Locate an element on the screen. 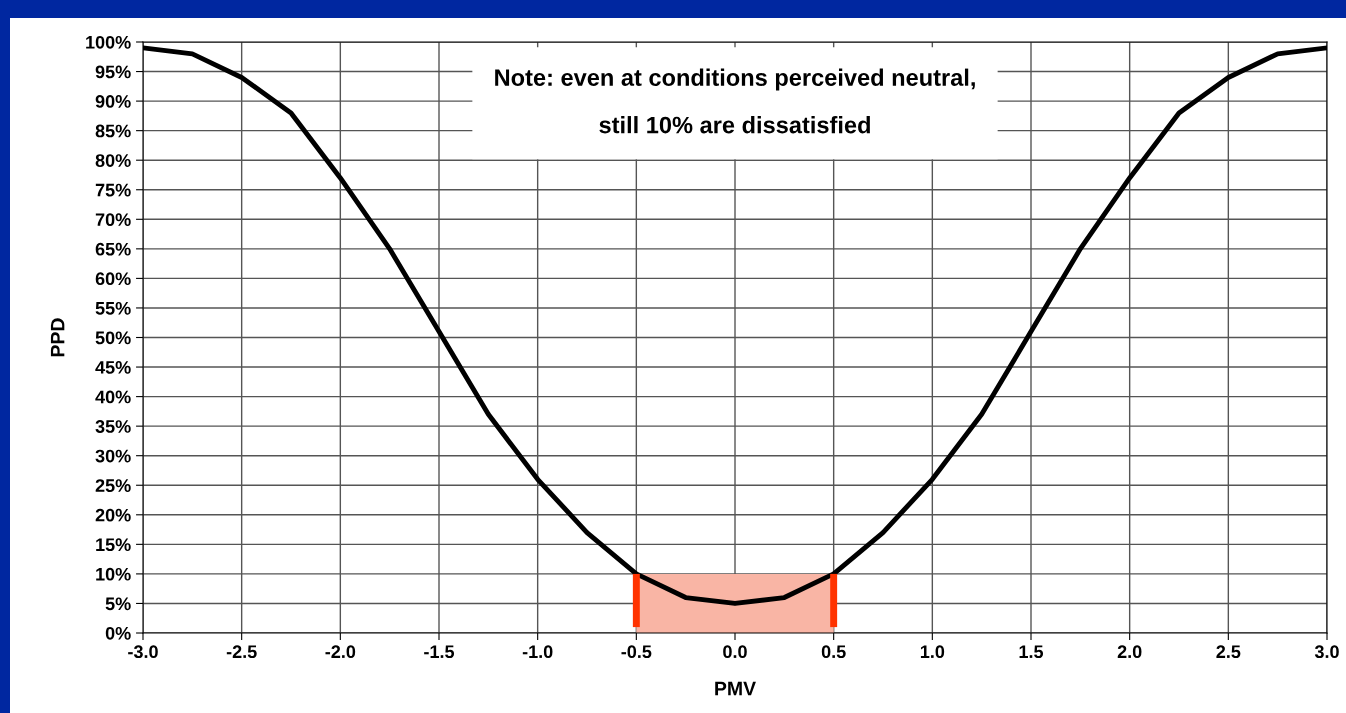  y-tick-label: 90% is located at coordinates (113, 101).